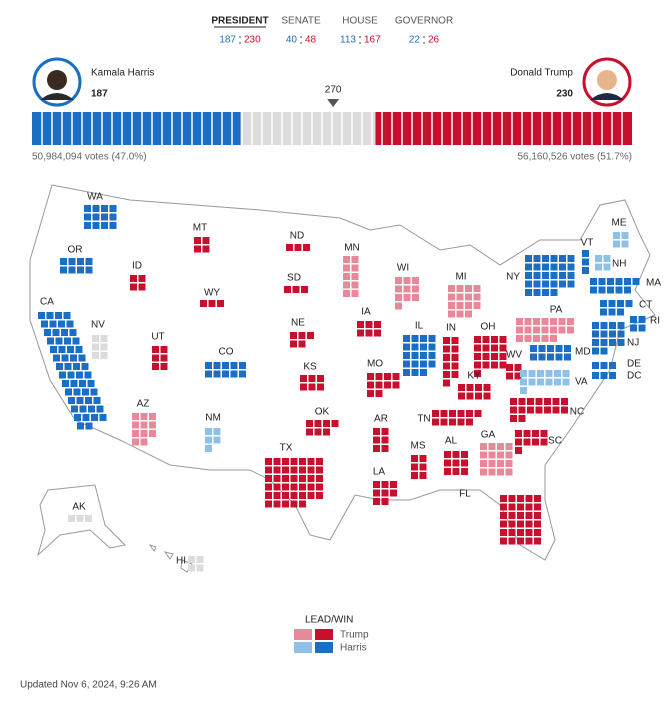  Describe the element at coordinates (424, 21) in the screenshot. I see `tab-label: GOVERNOR` at that location.